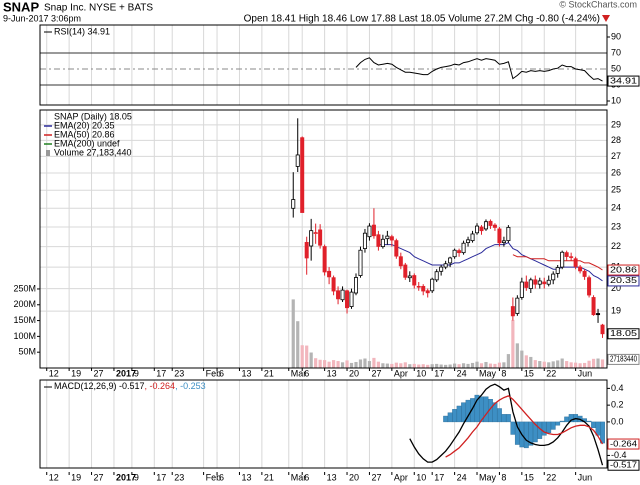  What do you see at coordinates (24, 320) in the screenshot?
I see `volume-tick-label: 150M` at bounding box center [24, 320].